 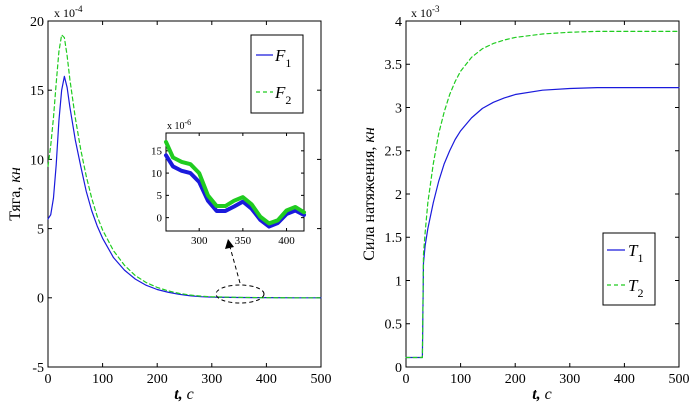 I want to click on left-y-tick-label: -5, so click(x=38, y=368).